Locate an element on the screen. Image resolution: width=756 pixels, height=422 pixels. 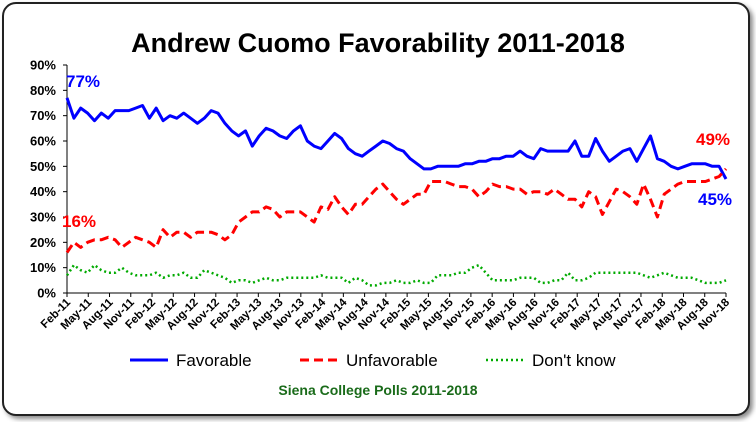
y-tick-label: 10% is located at coordinates (43, 267).